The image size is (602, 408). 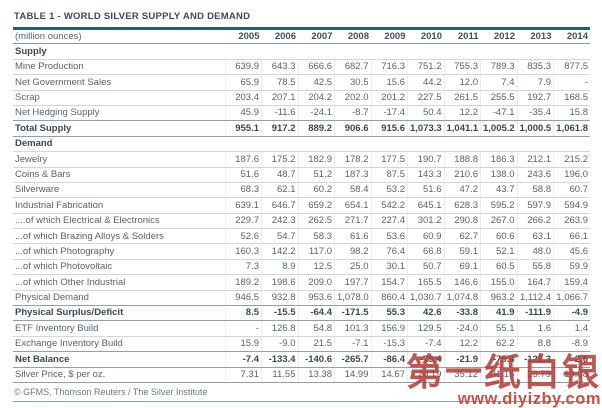 What do you see at coordinates (279, 221) in the screenshot?
I see `cell-of-which-electrical-electronics-2006: 242.3` at bounding box center [279, 221].